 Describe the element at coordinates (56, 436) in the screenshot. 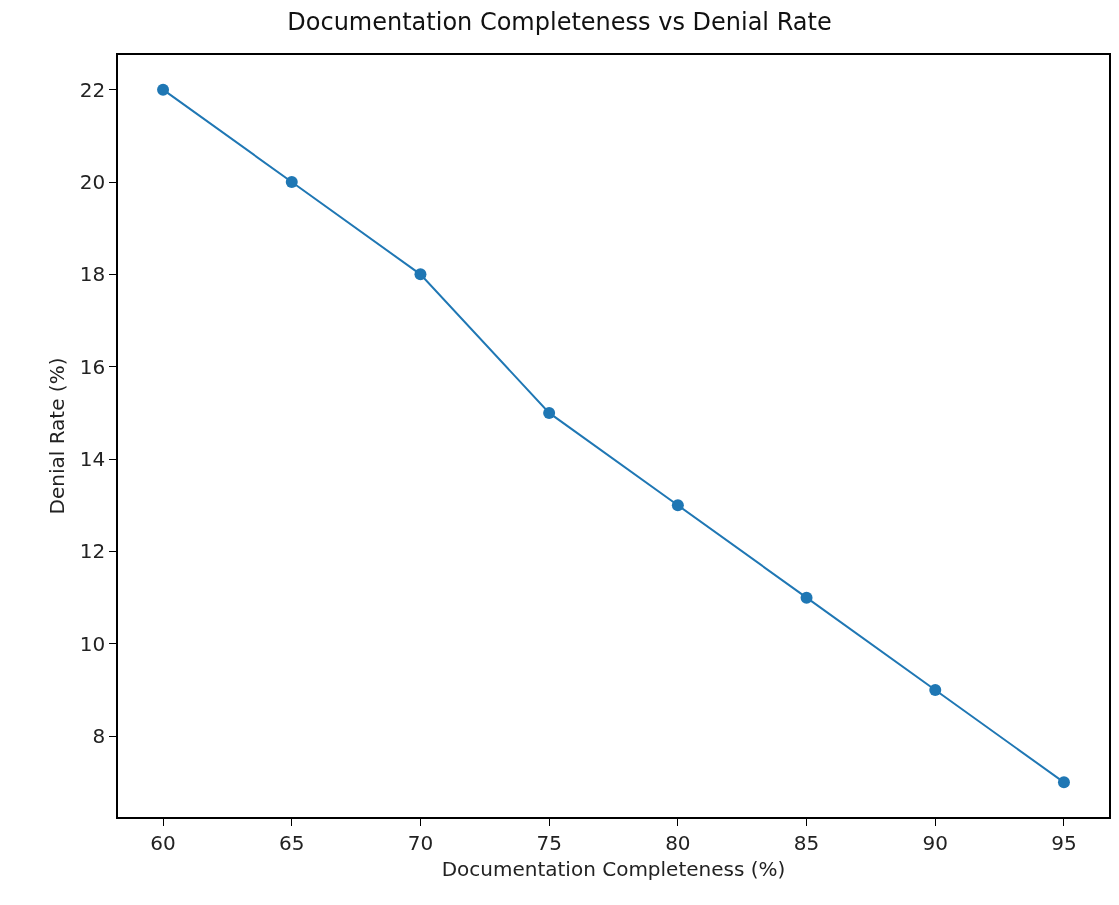

I see `y-axis-title: Denial Rate (%)` at that location.